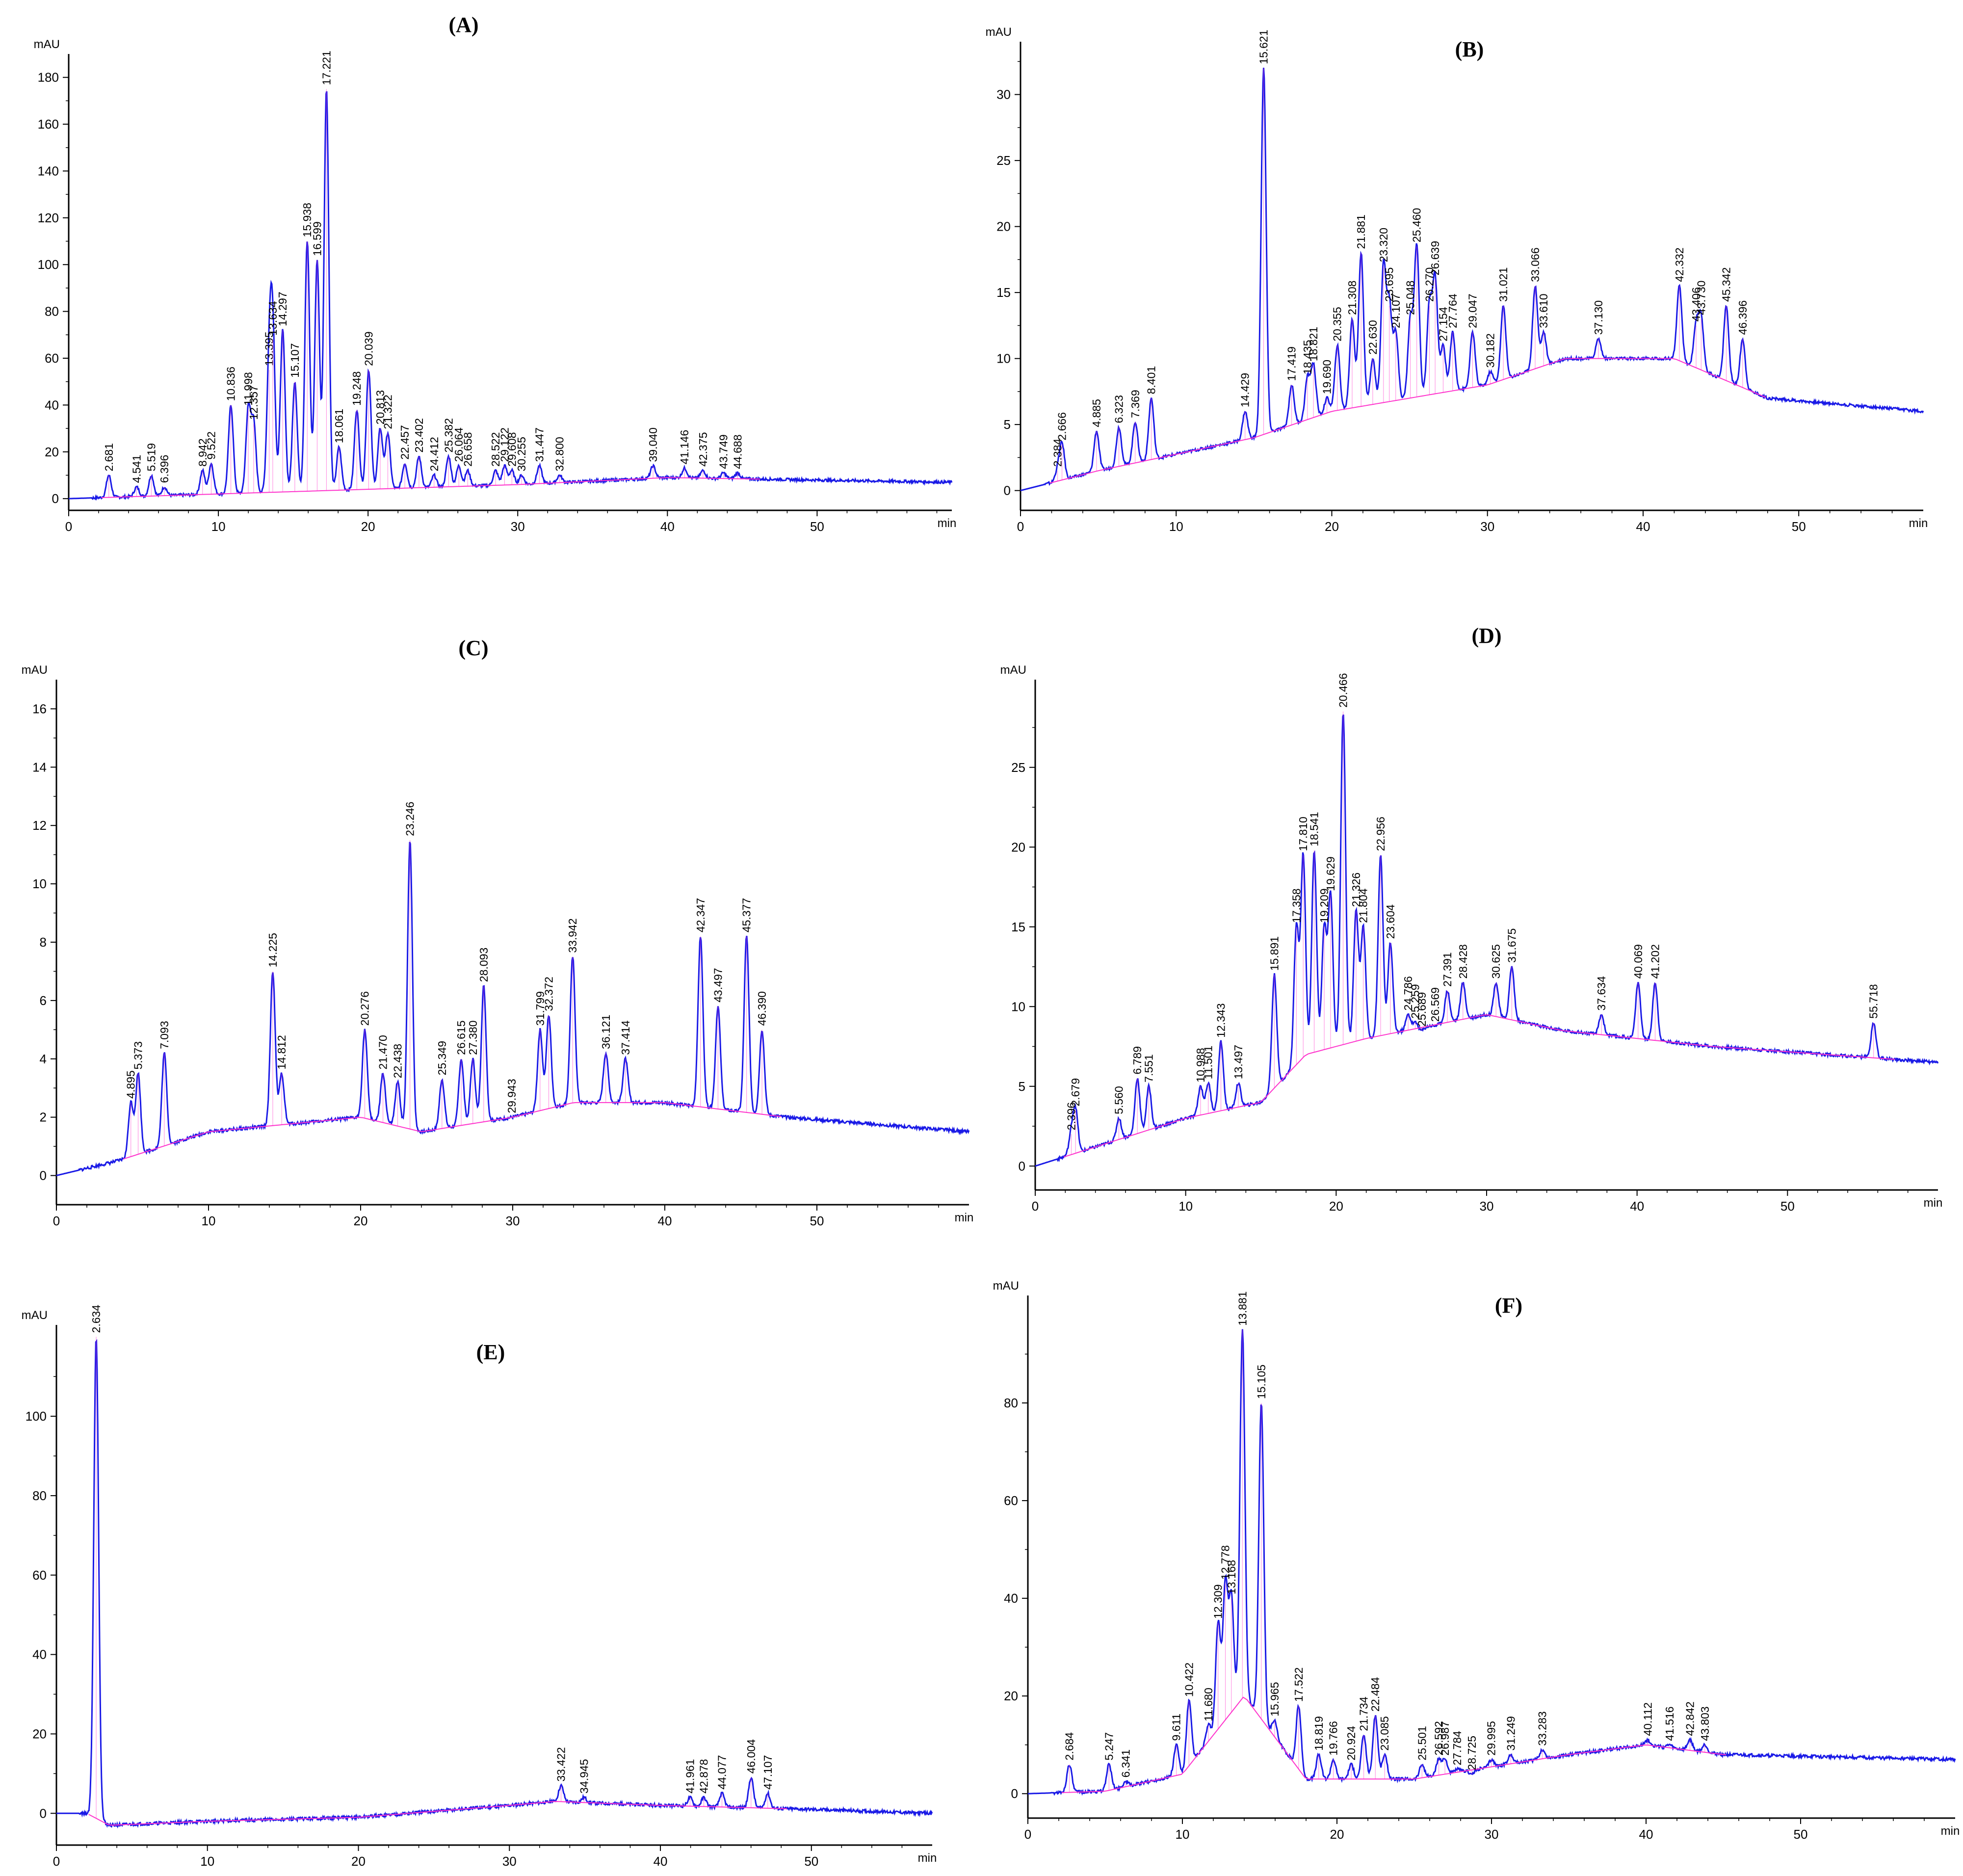 This screenshot has width=1963, height=1876. Describe the element at coordinates (1303, 834) in the screenshot. I see `peak-label: 17.810` at that location.